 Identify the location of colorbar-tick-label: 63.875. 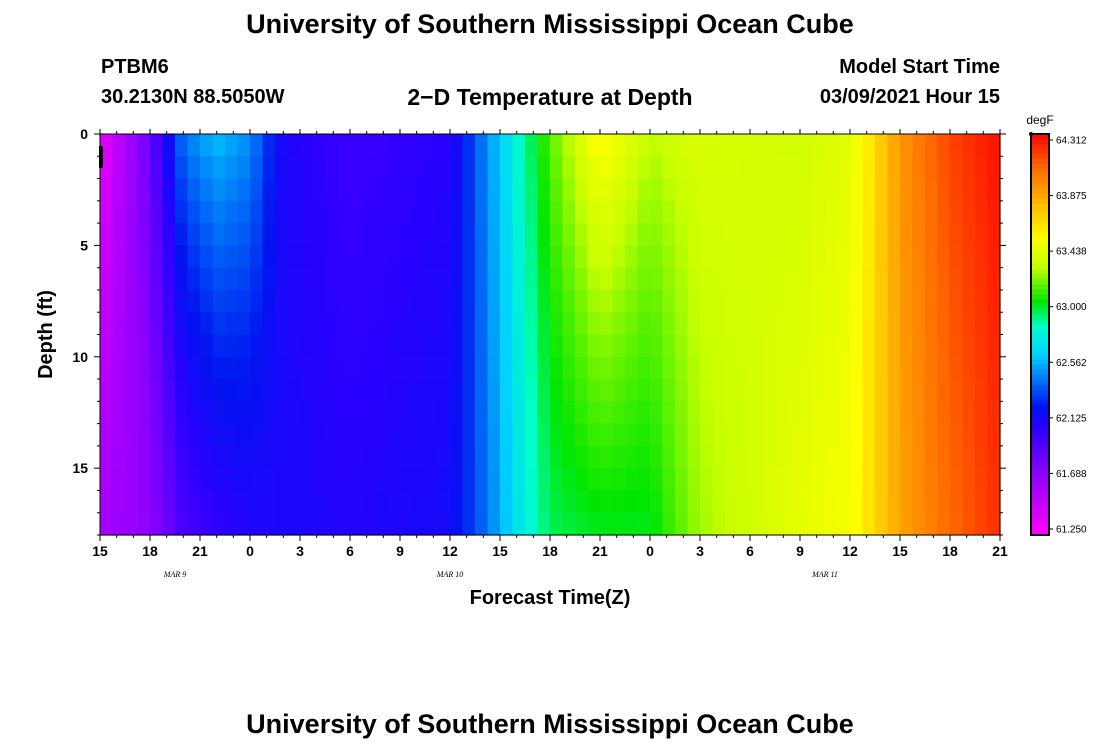
(1071, 196).